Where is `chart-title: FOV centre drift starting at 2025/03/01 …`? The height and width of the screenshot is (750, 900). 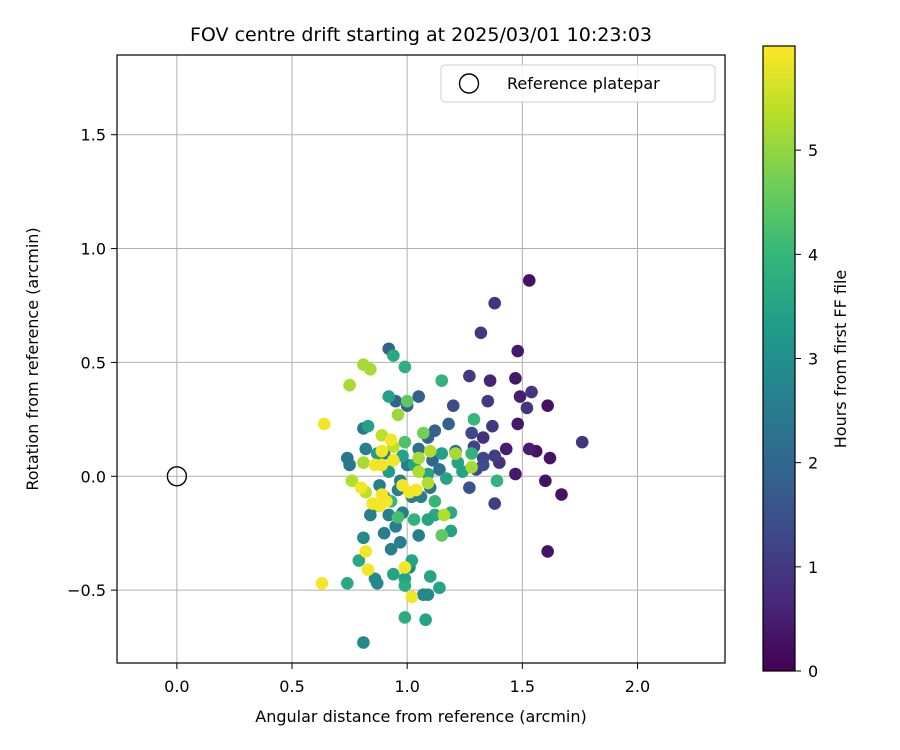 chart-title: FOV centre drift starting at 2025/03/01 … is located at coordinates (421, 35).